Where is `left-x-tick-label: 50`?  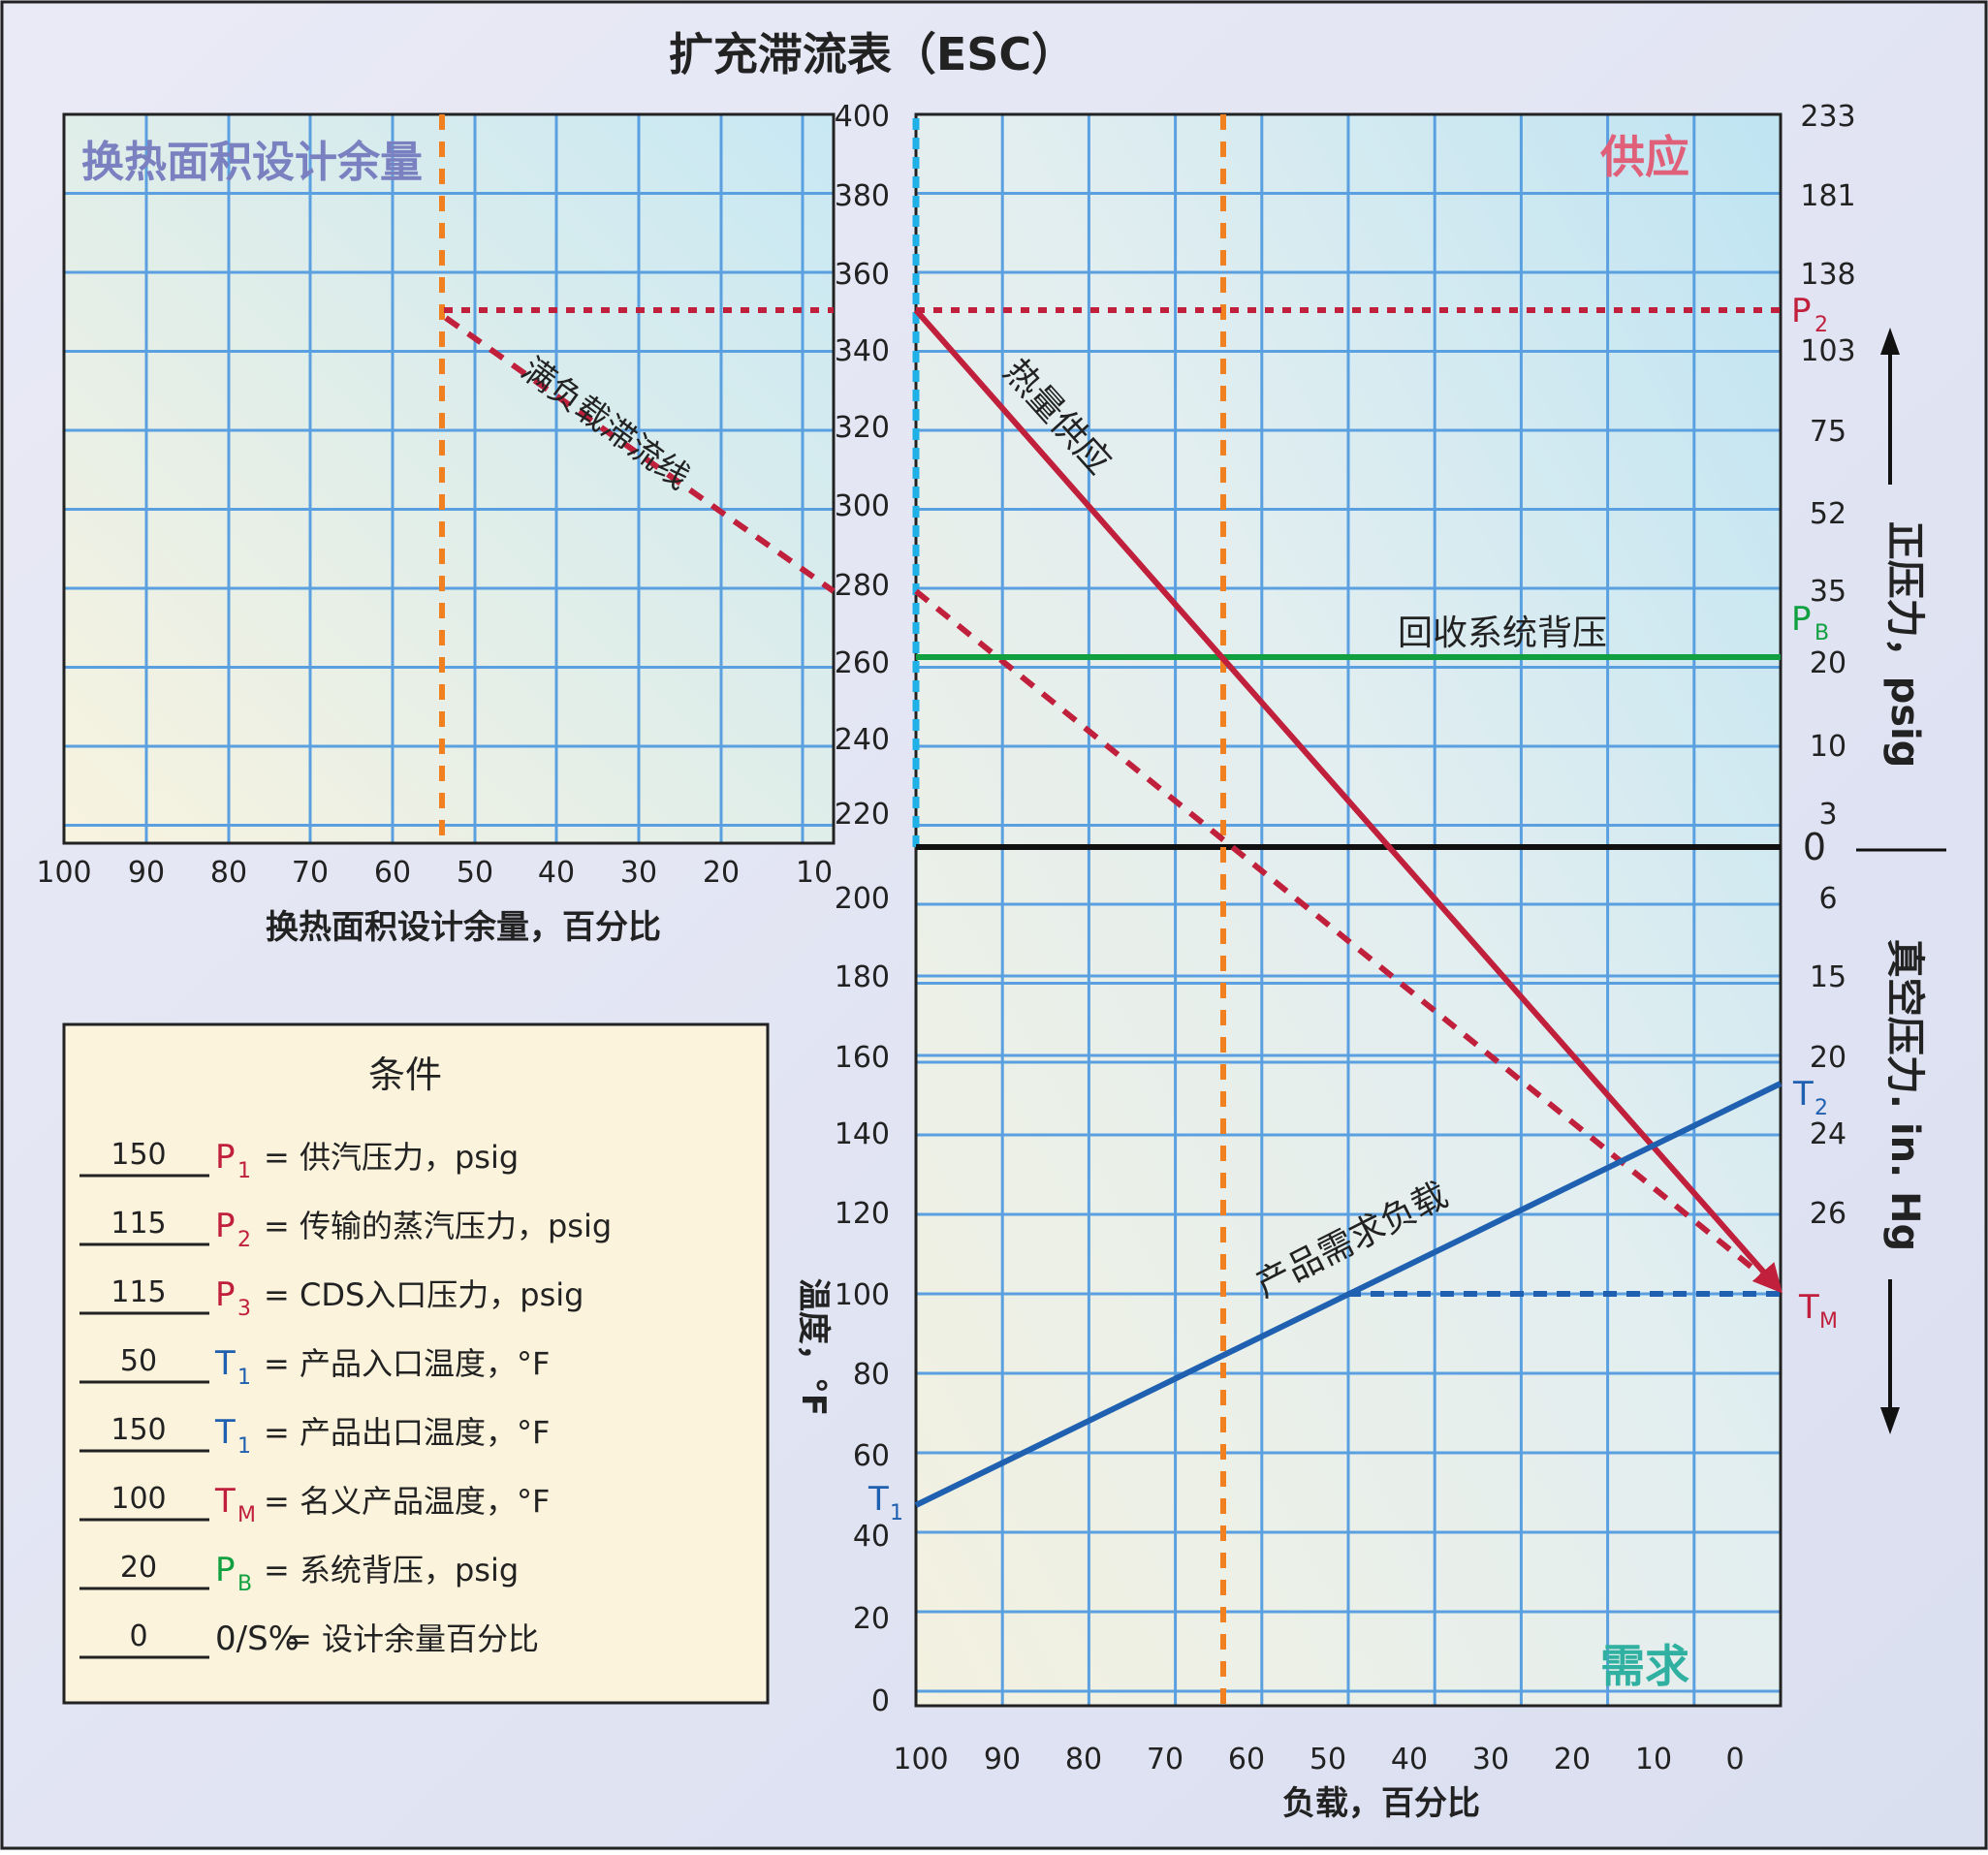
left-x-tick-label: 50 is located at coordinates (475, 873).